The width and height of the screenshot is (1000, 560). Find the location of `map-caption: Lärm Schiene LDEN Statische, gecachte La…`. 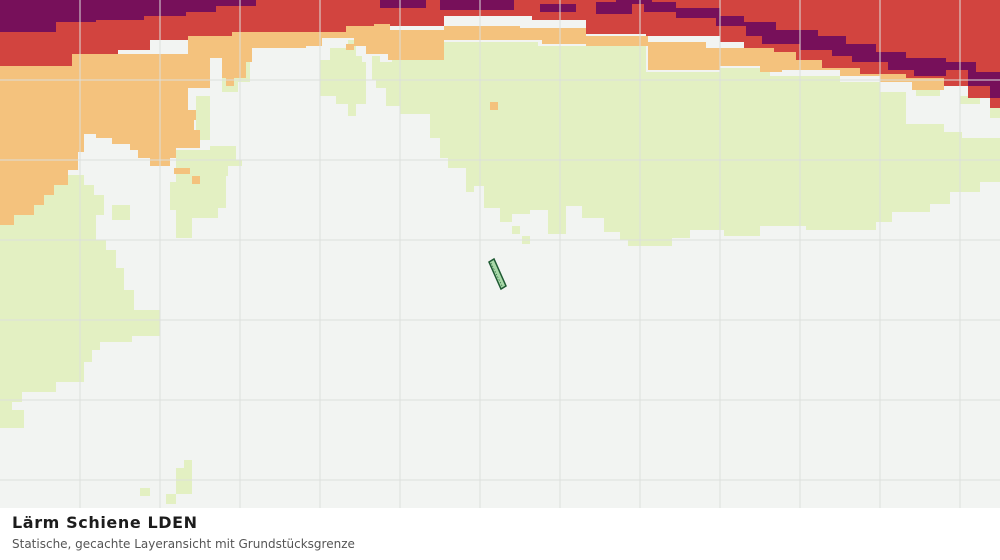

map-caption: Lärm Schiene LDEN Statische, gecachte La… is located at coordinates (500, 534).